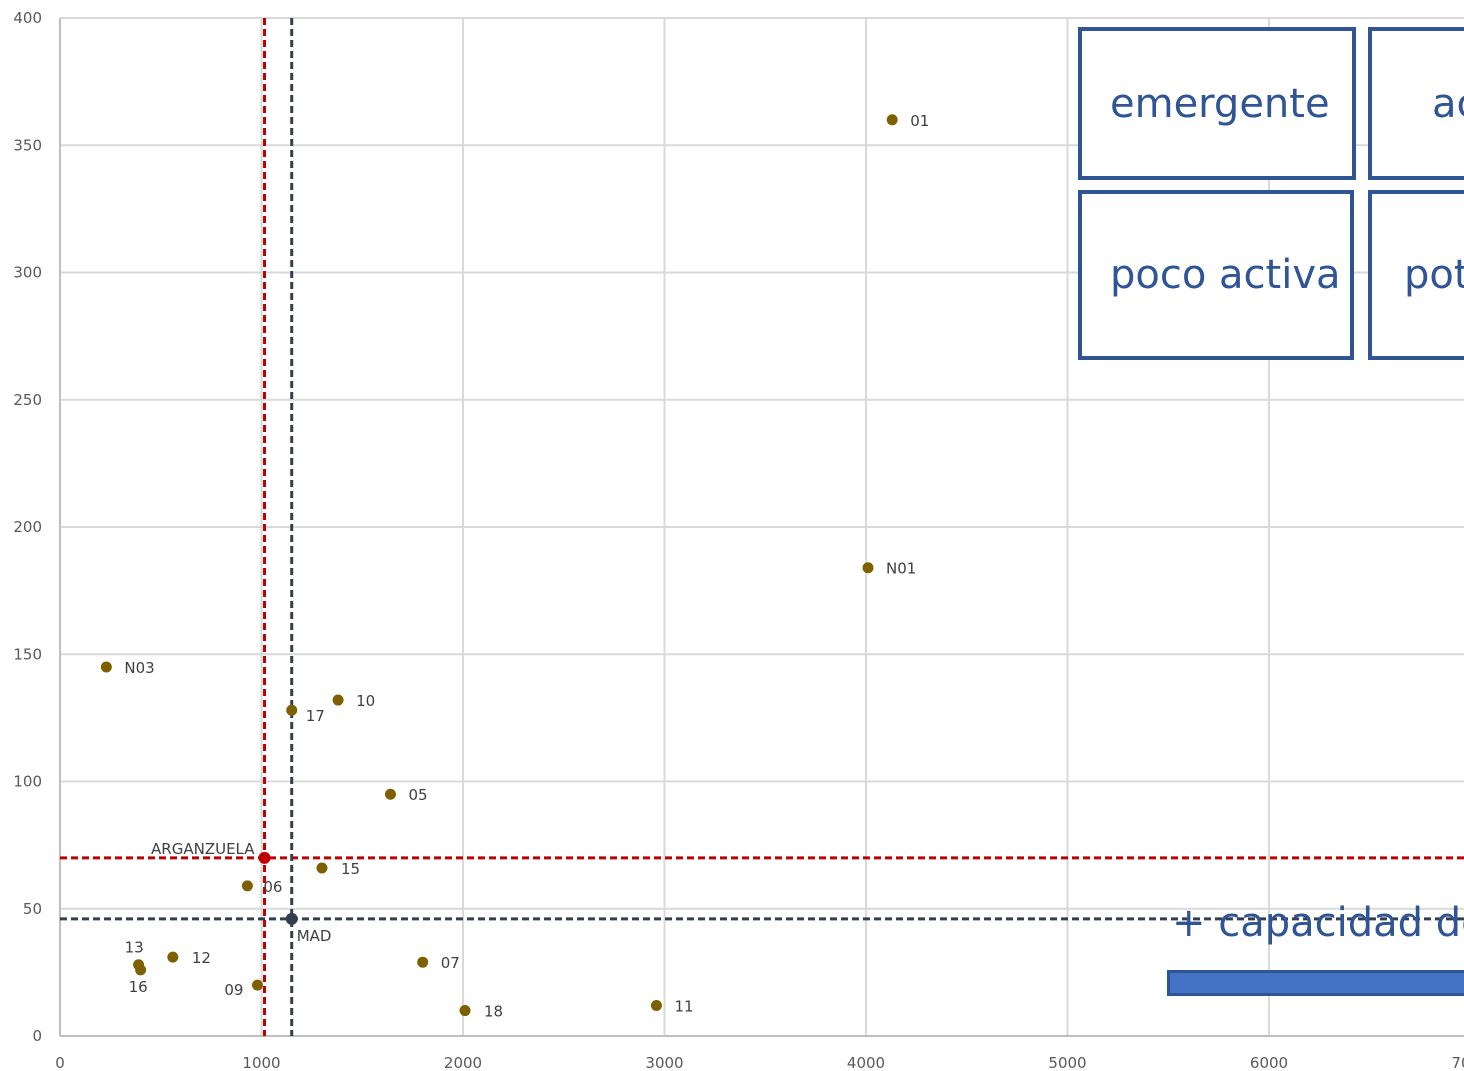  What do you see at coordinates (139, 668) in the screenshot?
I see `point-label-N03: N03` at bounding box center [139, 668].